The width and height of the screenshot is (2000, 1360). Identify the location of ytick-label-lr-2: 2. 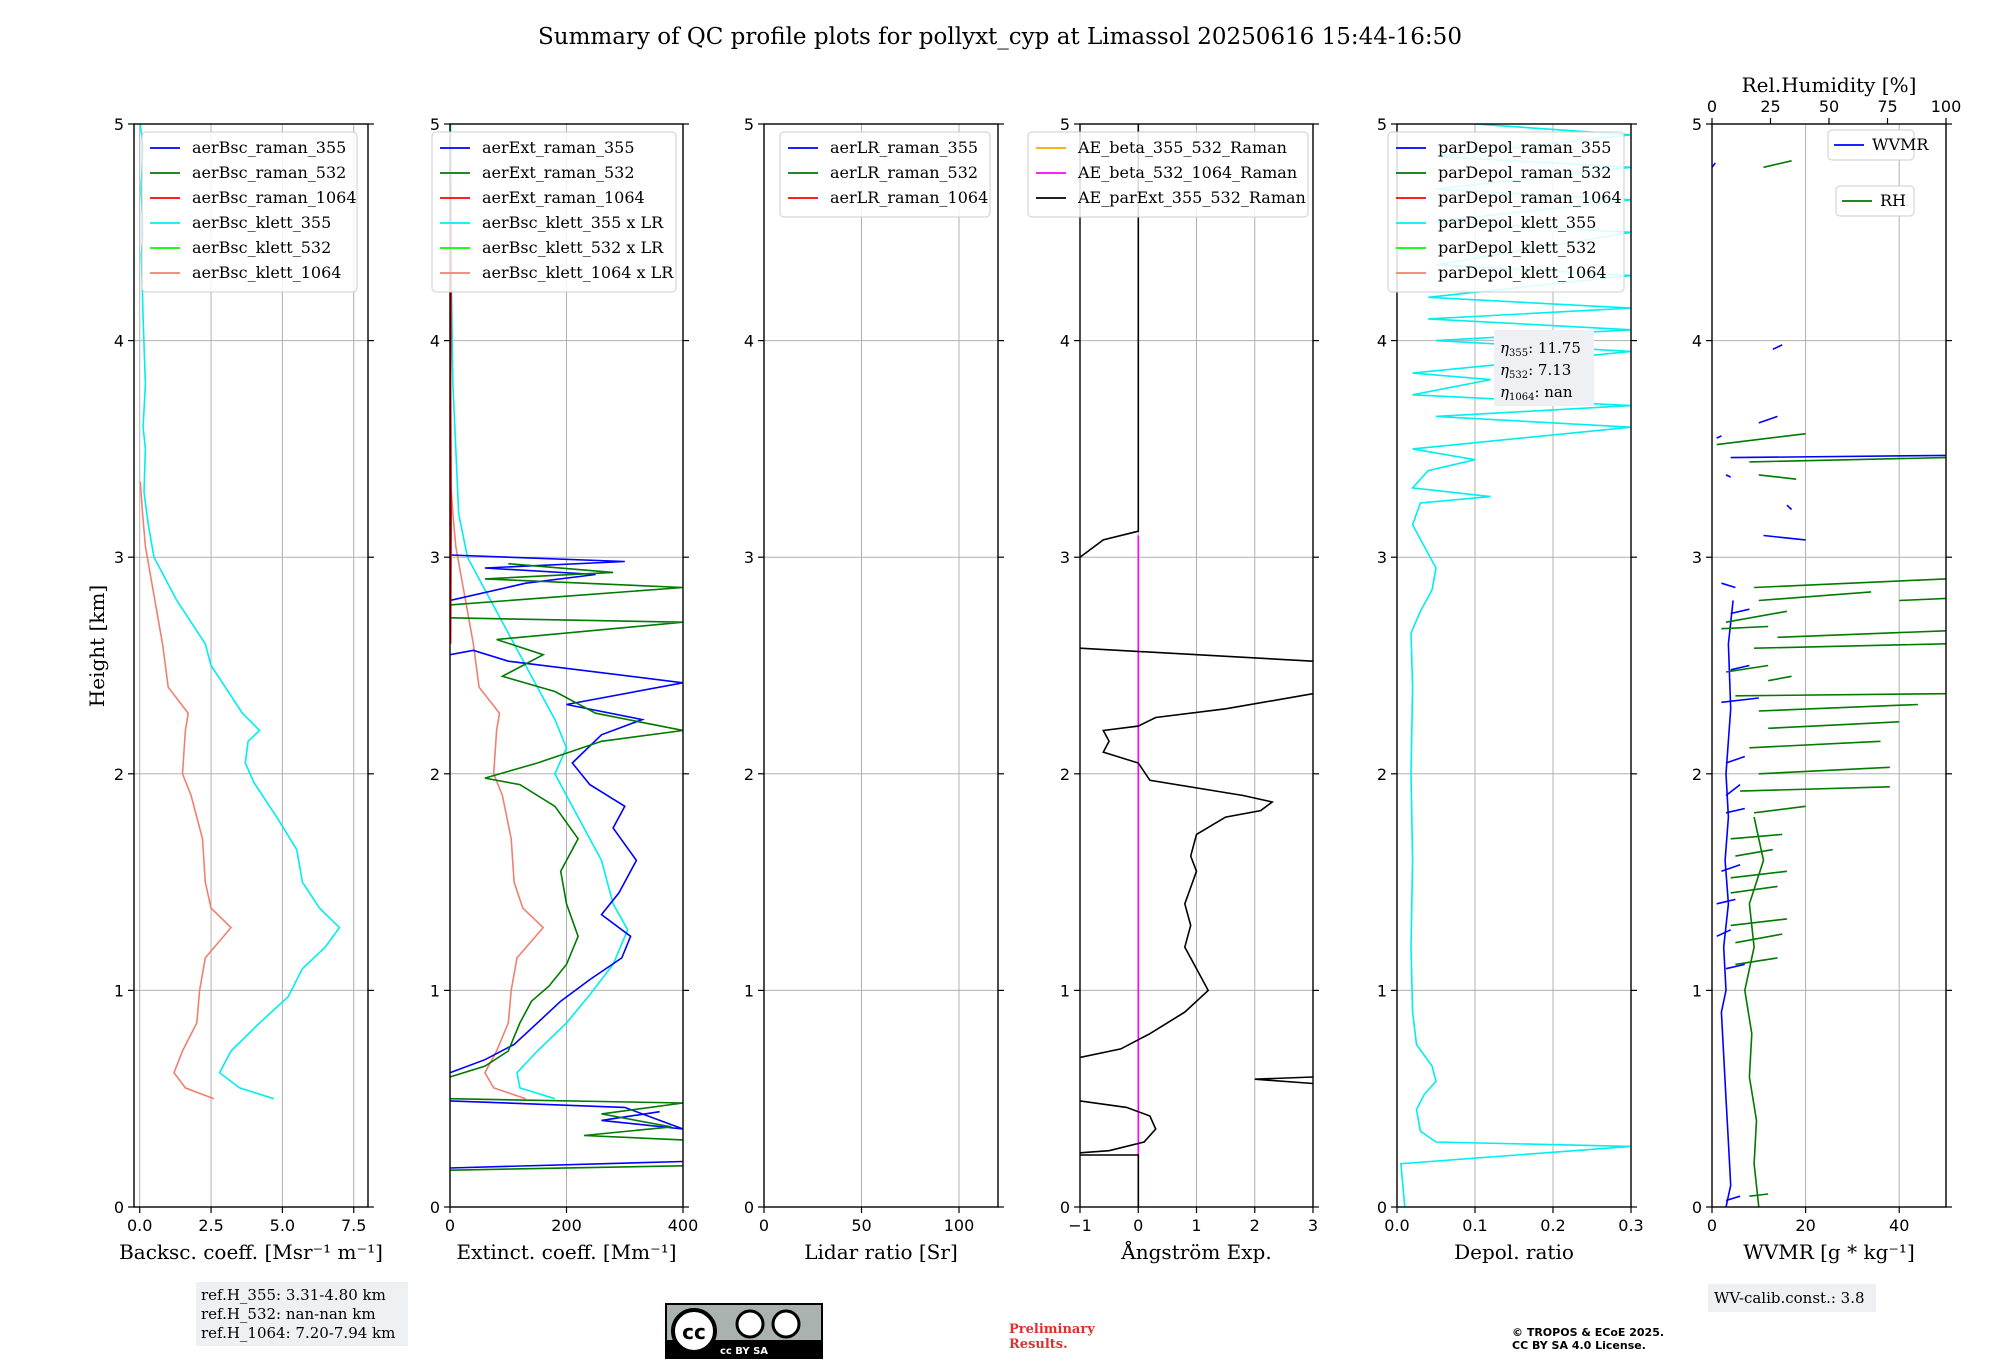
(749, 774).